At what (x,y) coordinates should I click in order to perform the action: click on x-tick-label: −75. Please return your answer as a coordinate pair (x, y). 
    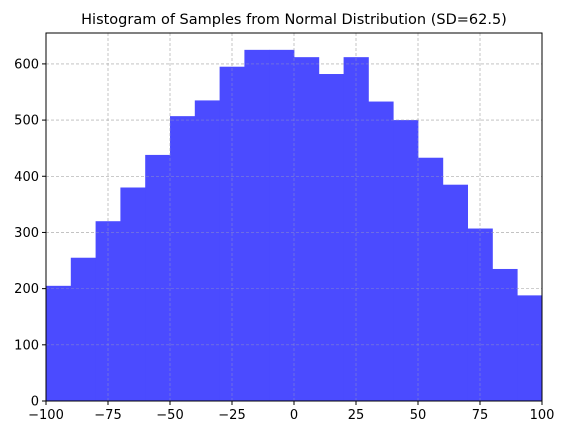
    Looking at the image, I should click on (107, 415).